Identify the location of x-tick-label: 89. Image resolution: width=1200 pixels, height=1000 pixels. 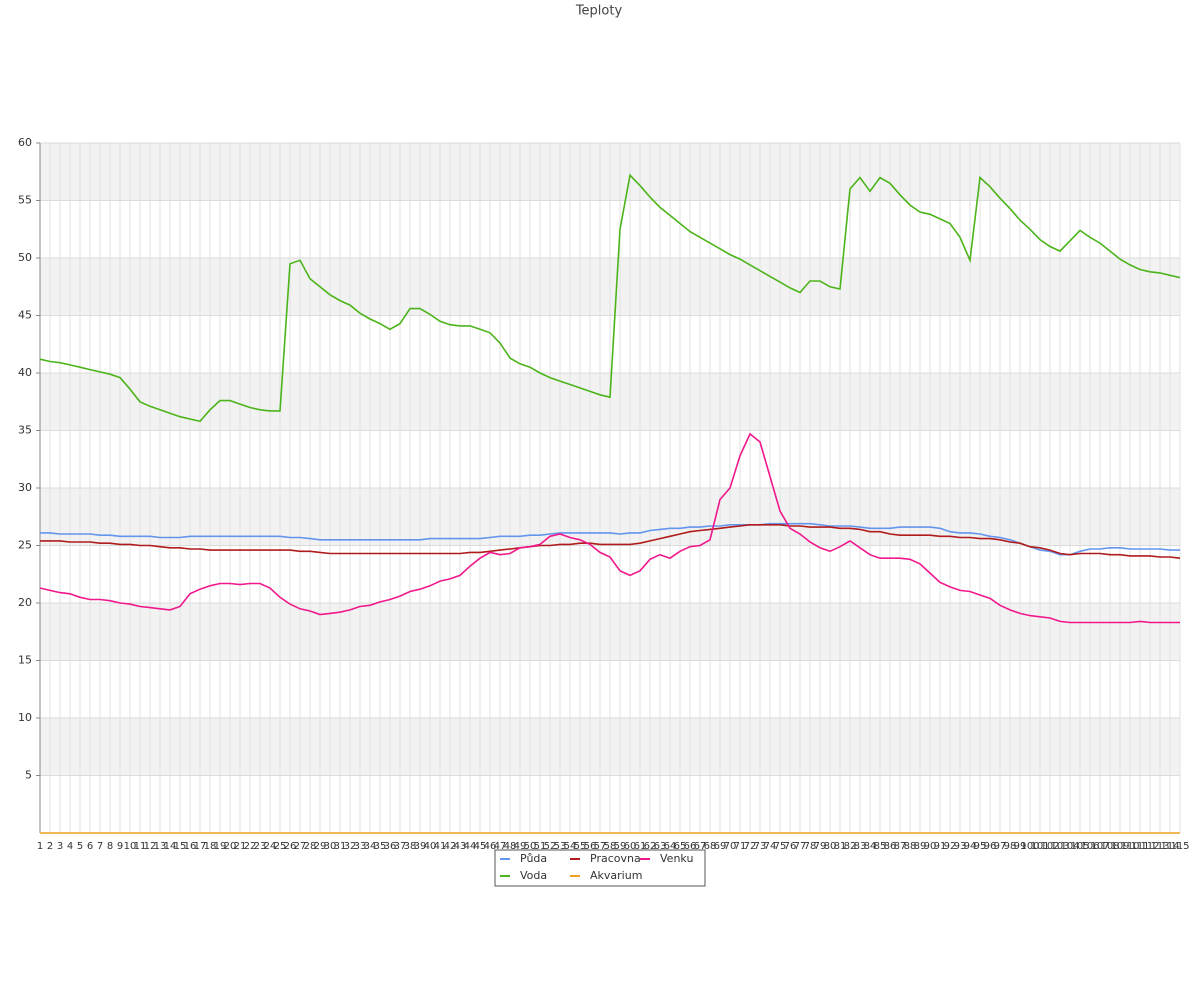
(920, 846).